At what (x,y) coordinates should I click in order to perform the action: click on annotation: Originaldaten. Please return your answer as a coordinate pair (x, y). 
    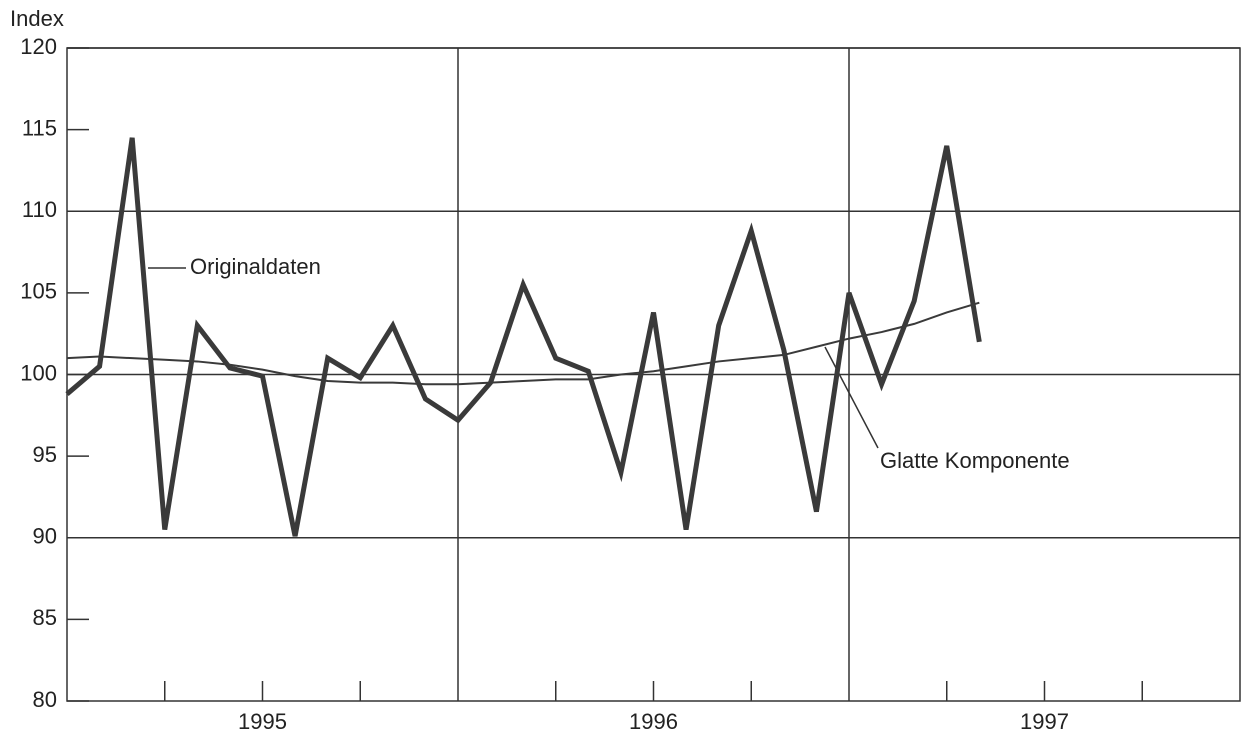
    Looking at the image, I should click on (255, 266).